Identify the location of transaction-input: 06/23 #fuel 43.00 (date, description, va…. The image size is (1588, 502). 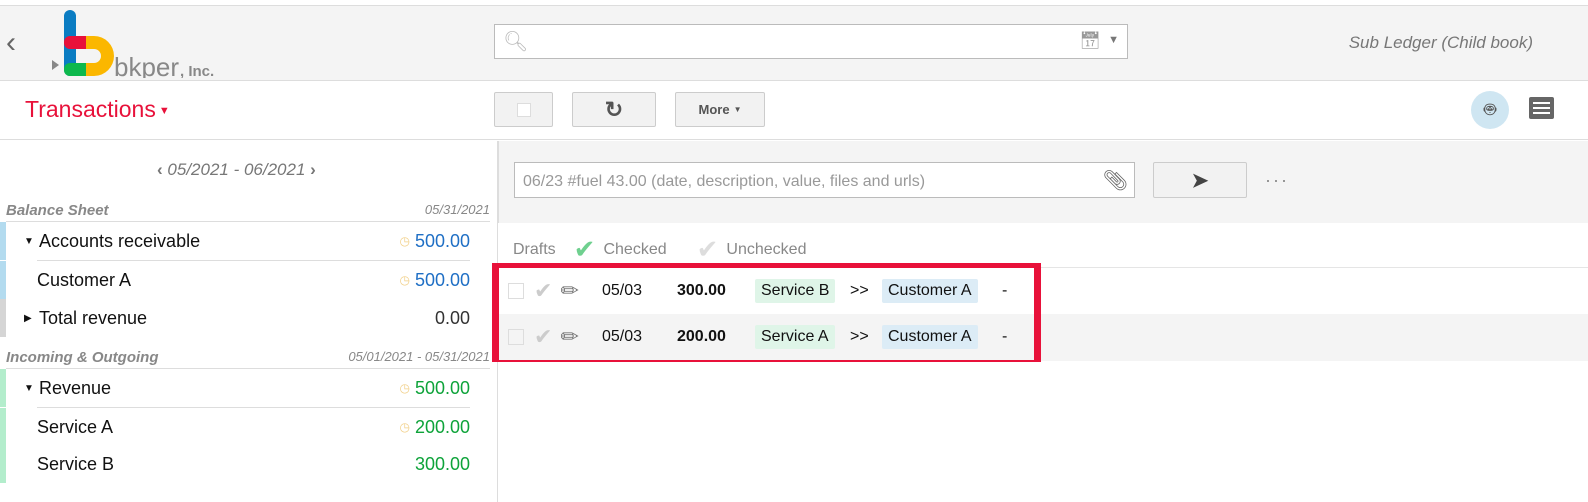
(824, 180).